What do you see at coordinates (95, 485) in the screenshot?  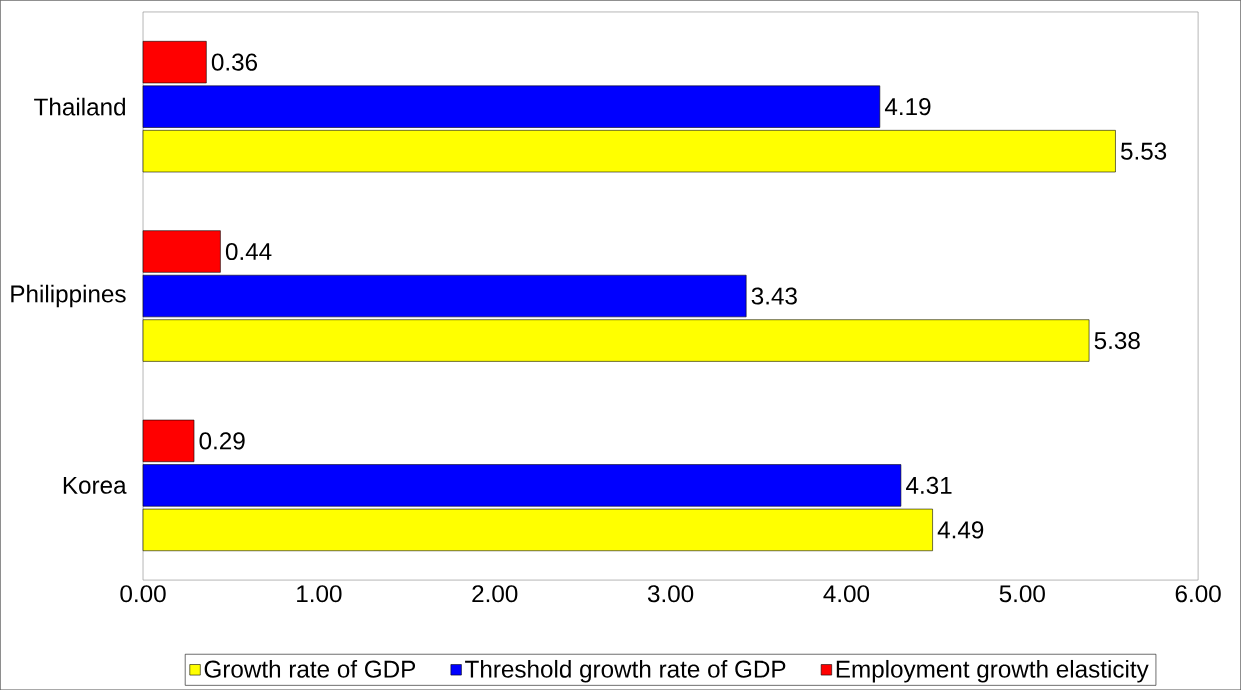 I see `y-tick-label: Korea` at bounding box center [95, 485].